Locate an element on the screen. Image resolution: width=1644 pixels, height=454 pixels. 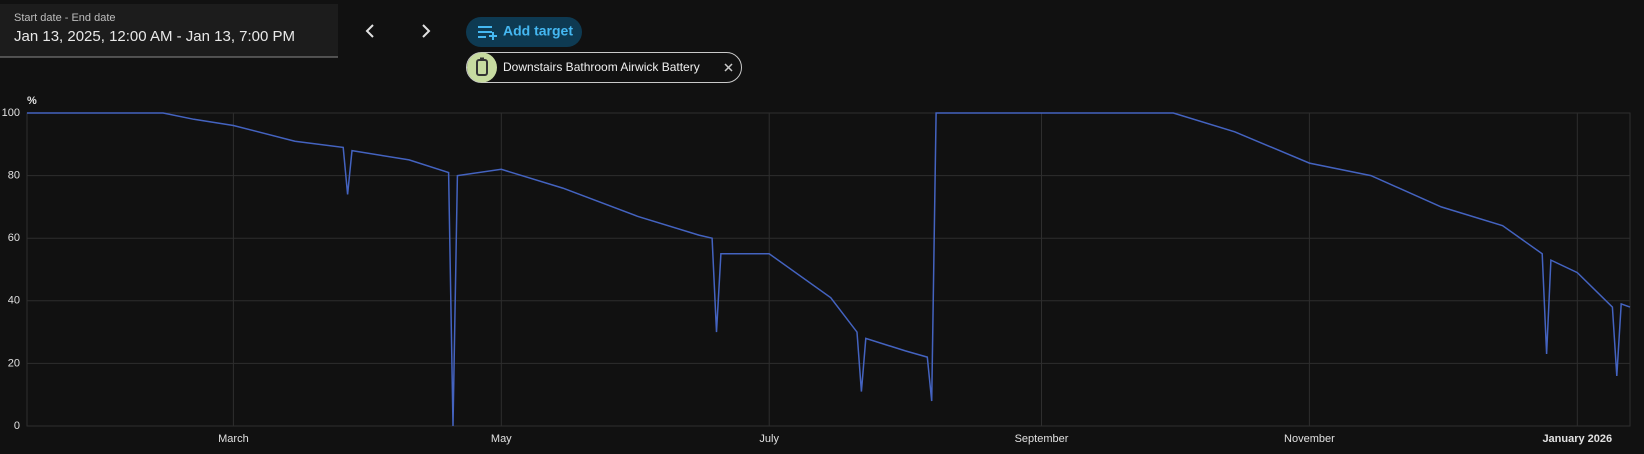
x-tick-label: July is located at coordinates (769, 439).